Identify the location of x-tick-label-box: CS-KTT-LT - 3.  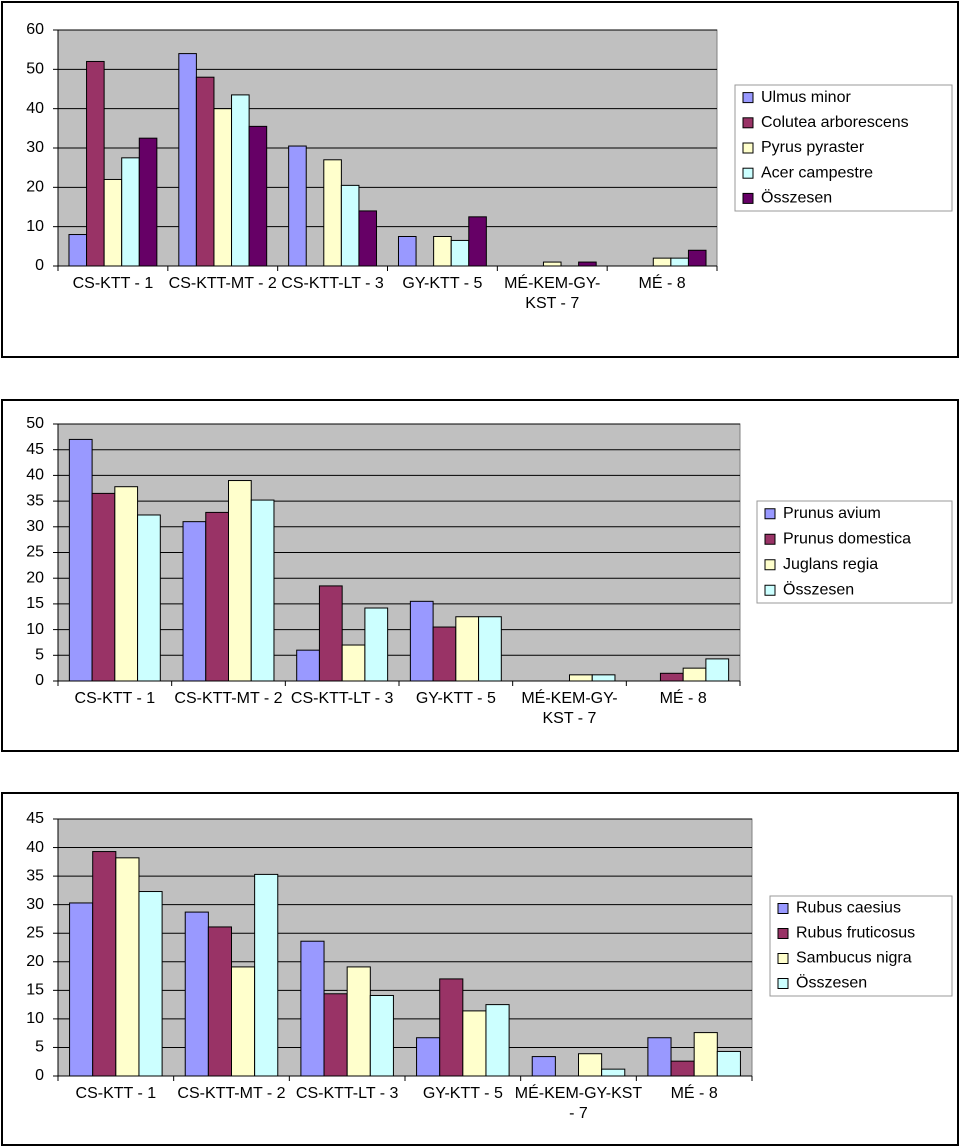
(347, 1093).